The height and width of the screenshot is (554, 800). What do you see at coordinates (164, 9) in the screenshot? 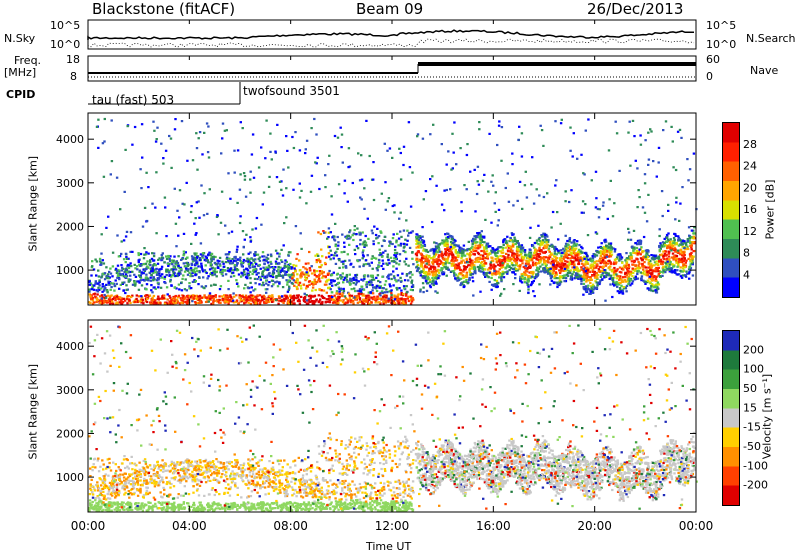
I see `plot-title: Blackstone (fitACF)` at bounding box center [164, 9].